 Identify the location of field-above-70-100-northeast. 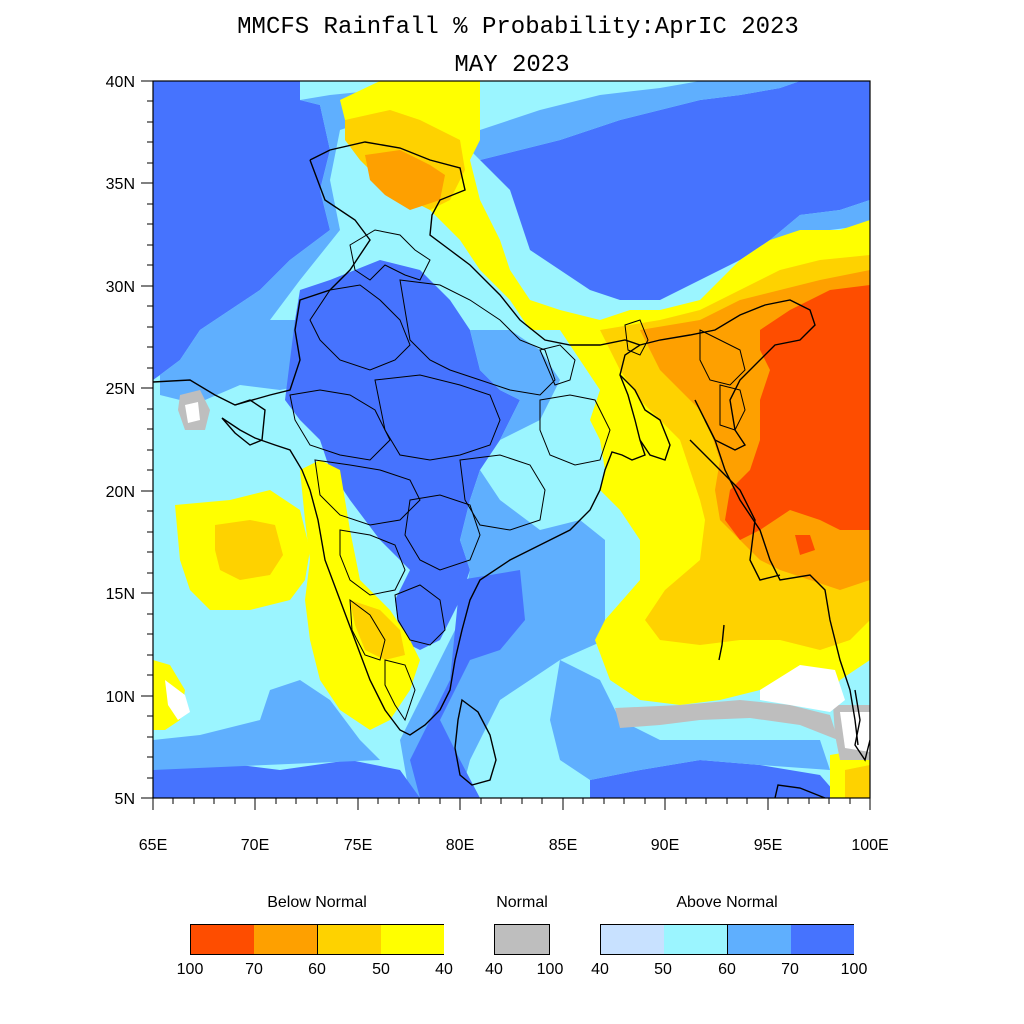
(675, 190).